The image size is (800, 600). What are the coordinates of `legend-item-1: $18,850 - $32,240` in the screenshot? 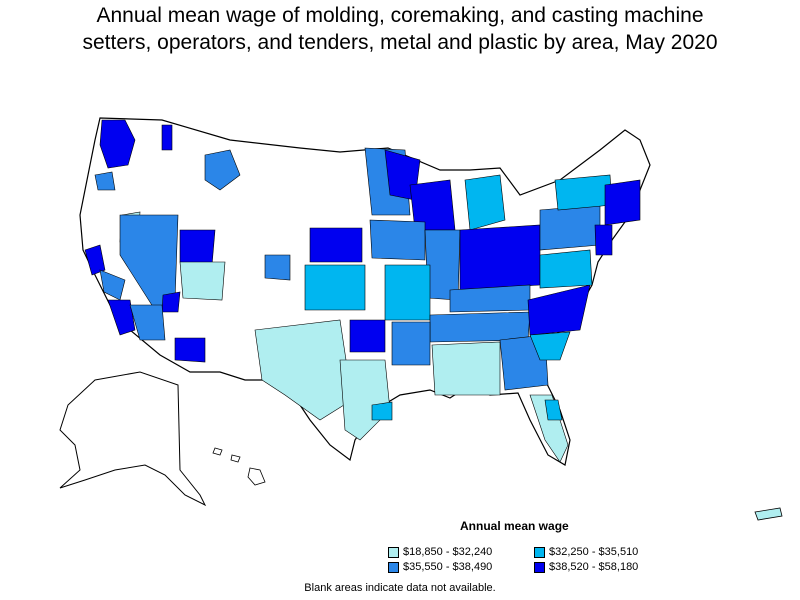 It's located at (440, 552).